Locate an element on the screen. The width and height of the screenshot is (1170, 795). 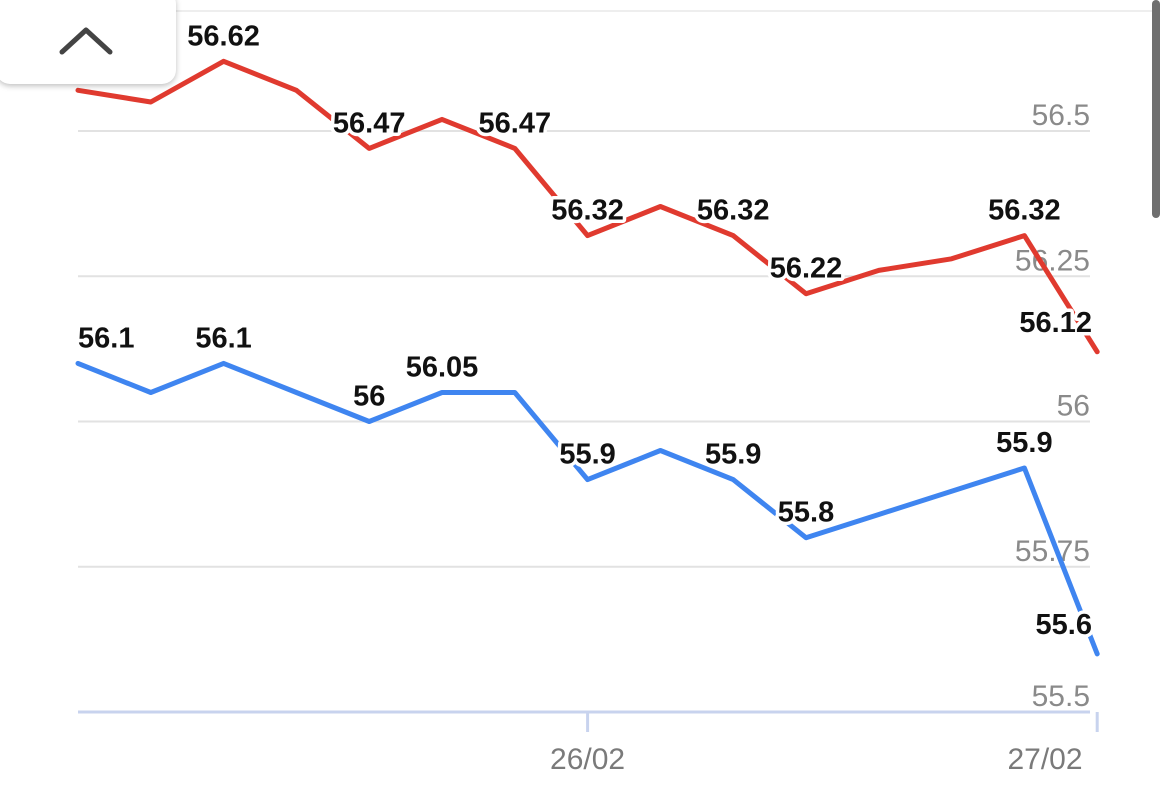
x-tick-label: 26/02 is located at coordinates (587, 759).